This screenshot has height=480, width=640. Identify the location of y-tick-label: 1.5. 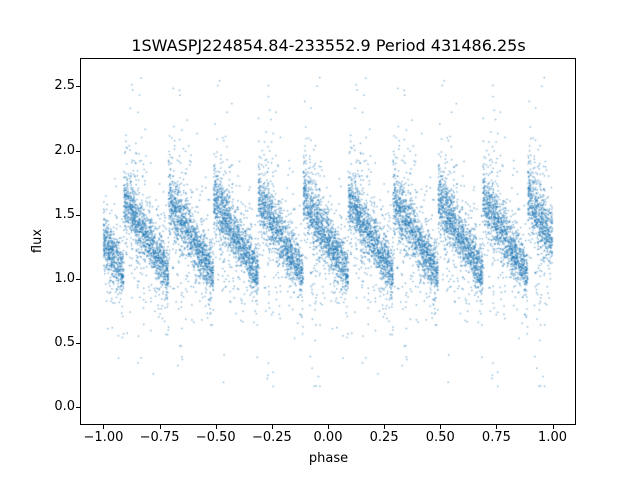
(64, 214).